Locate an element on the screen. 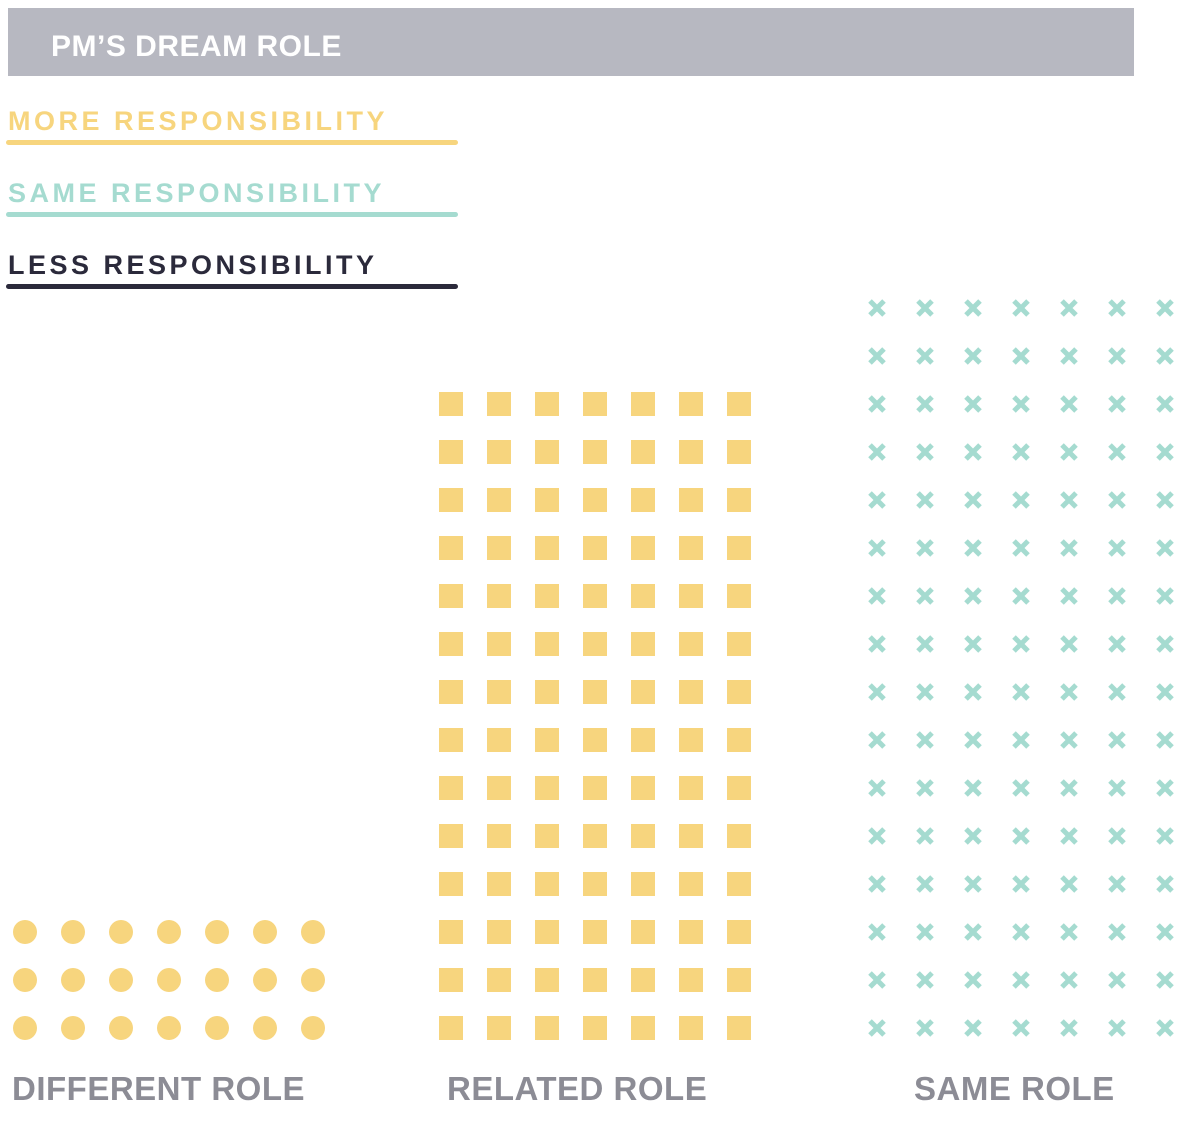  legend-less: LESS RESPONSIBILITY is located at coordinates (233, 269).